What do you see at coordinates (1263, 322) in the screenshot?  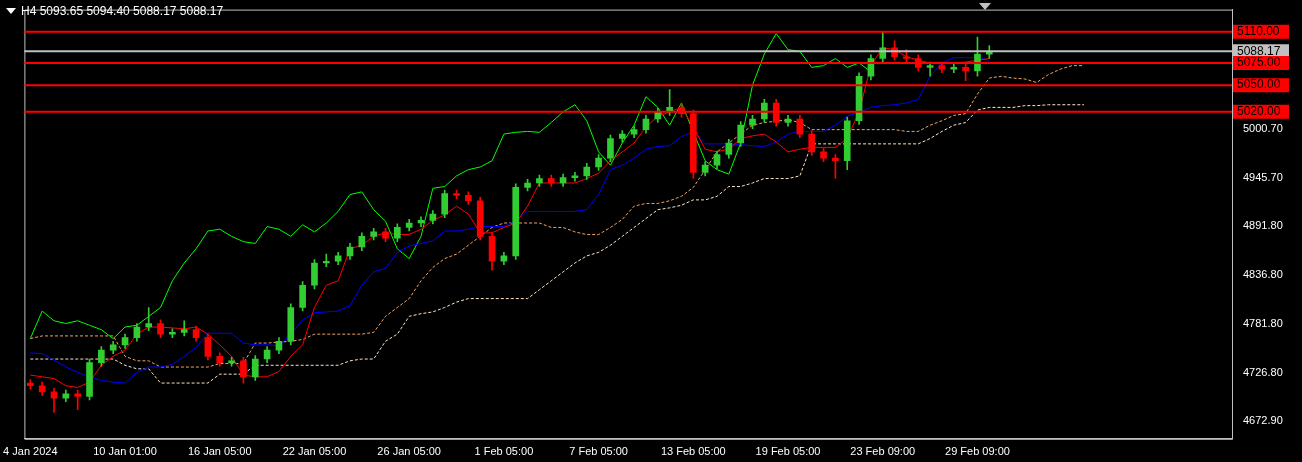 I see `y-tick-label: 4781.80` at bounding box center [1263, 322].